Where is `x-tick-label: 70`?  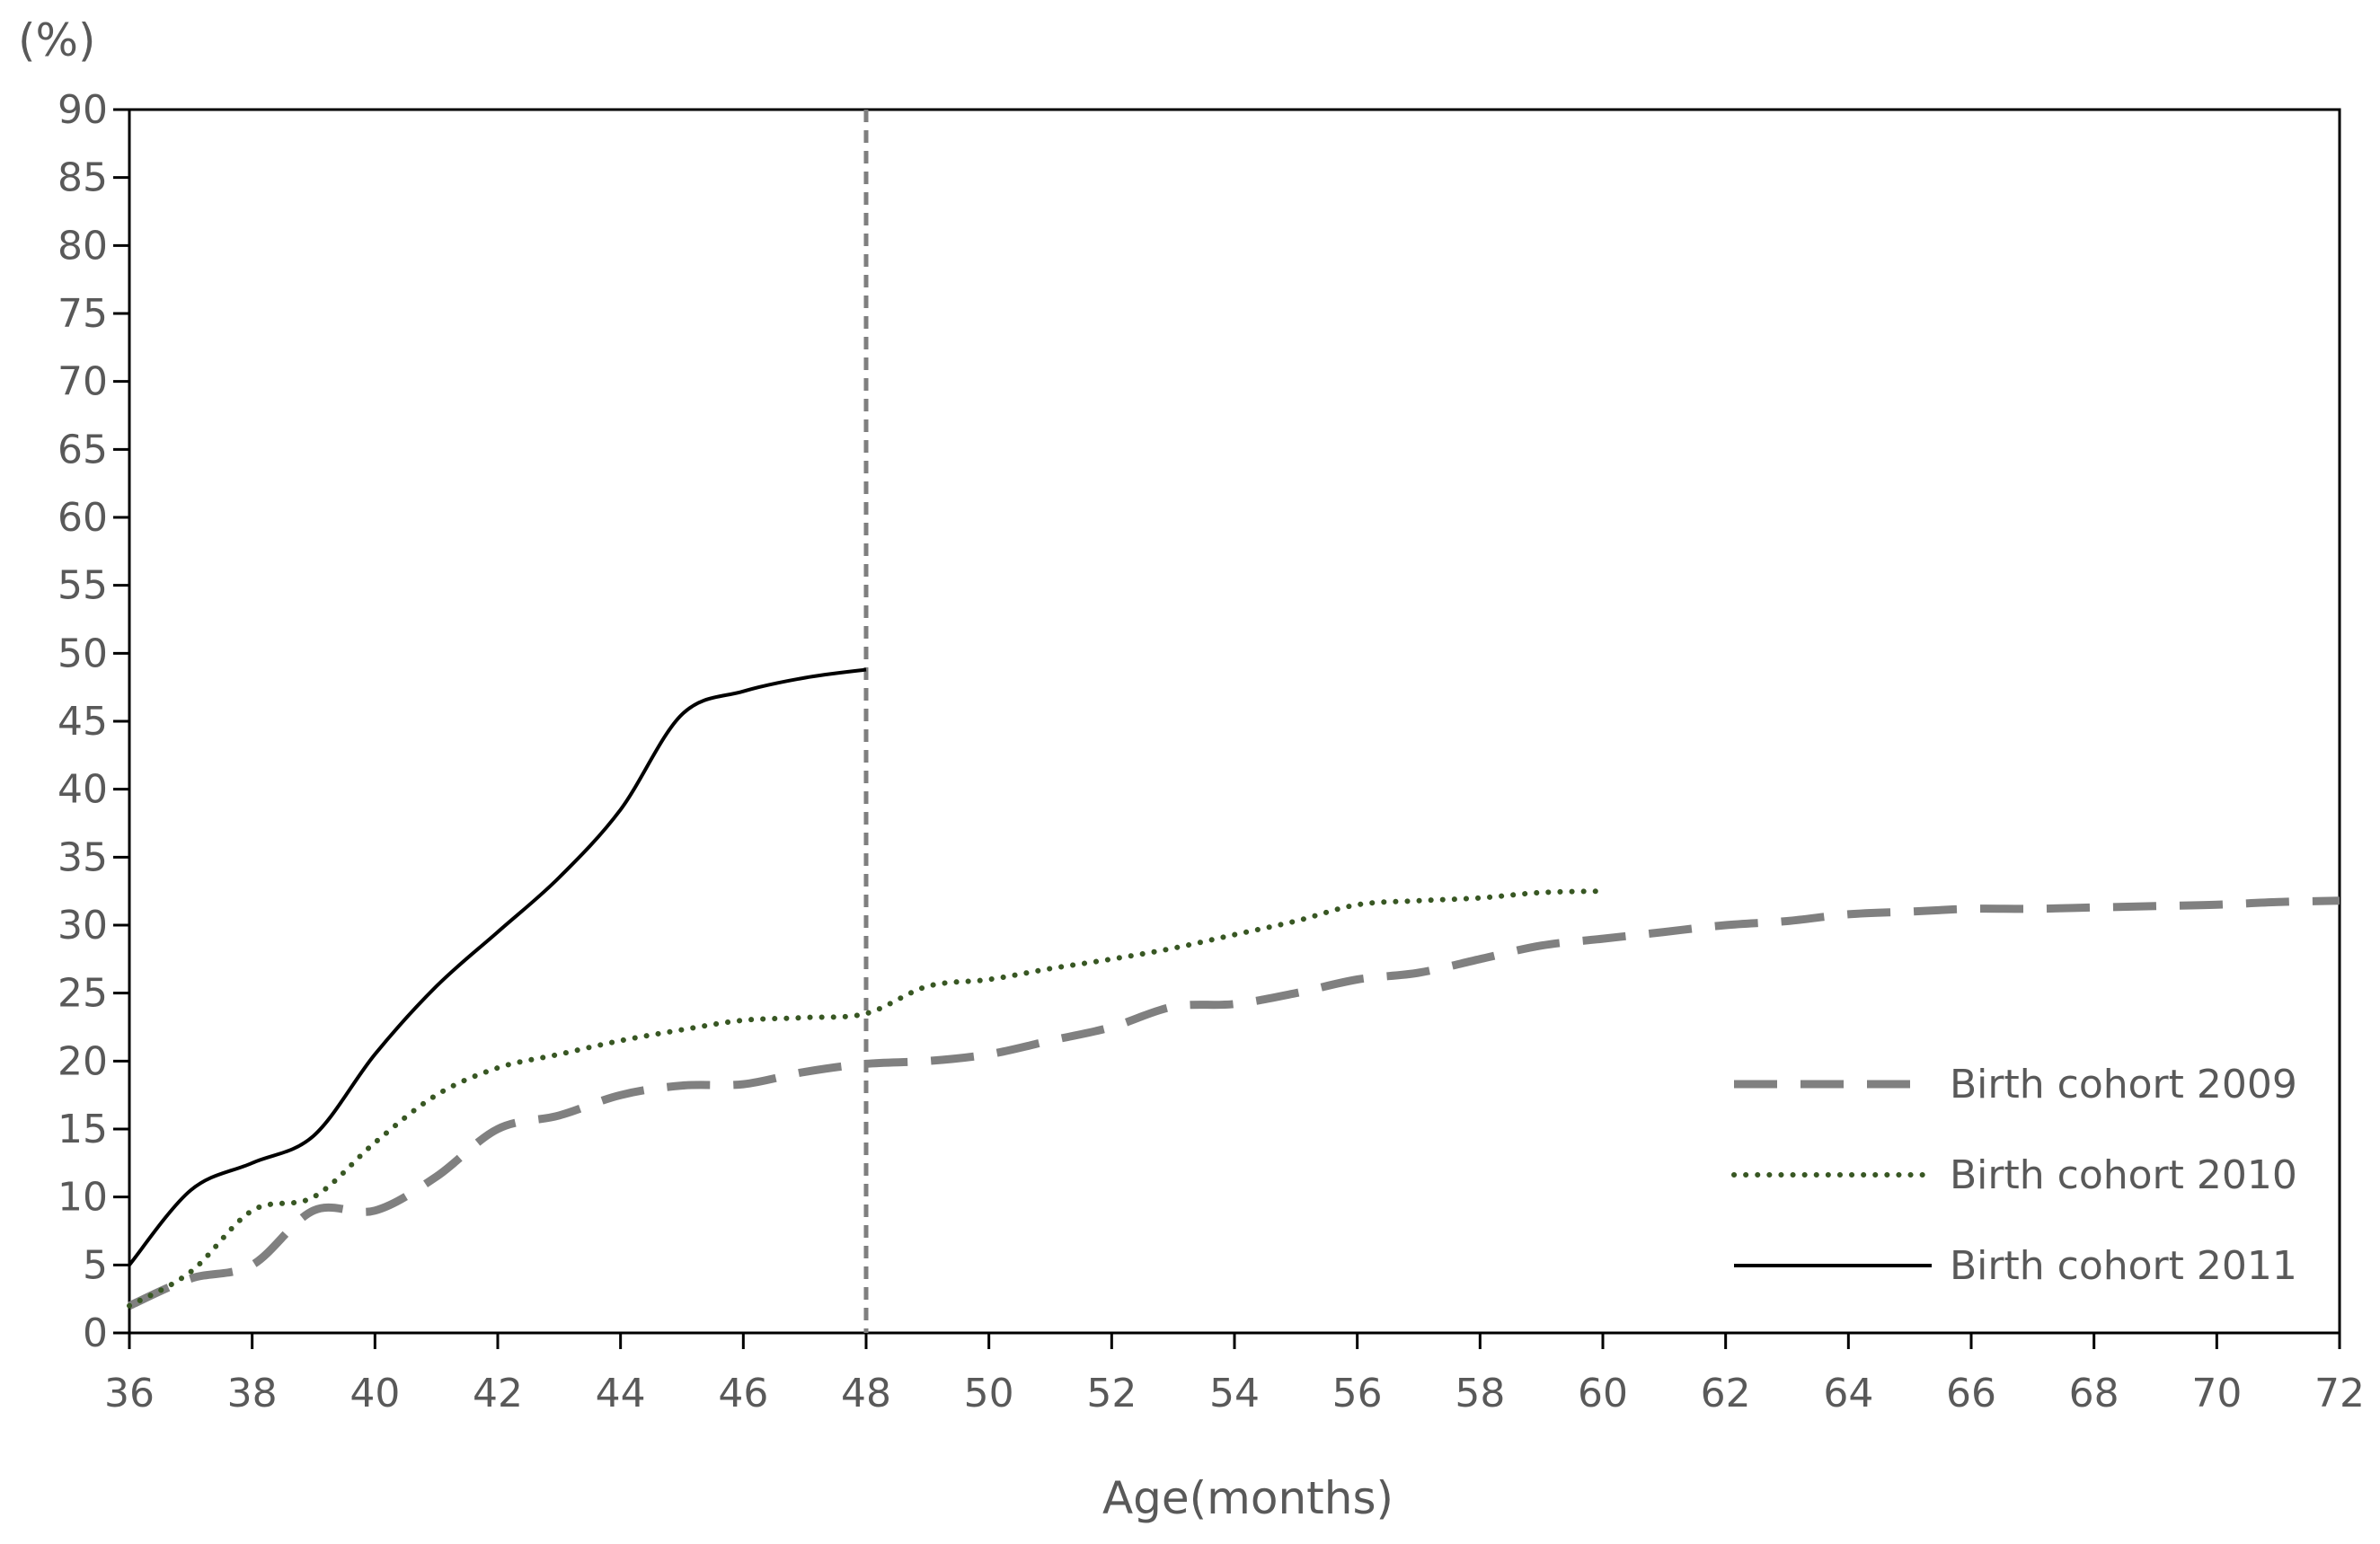 x-tick-label: 70 is located at coordinates (2216, 1393).